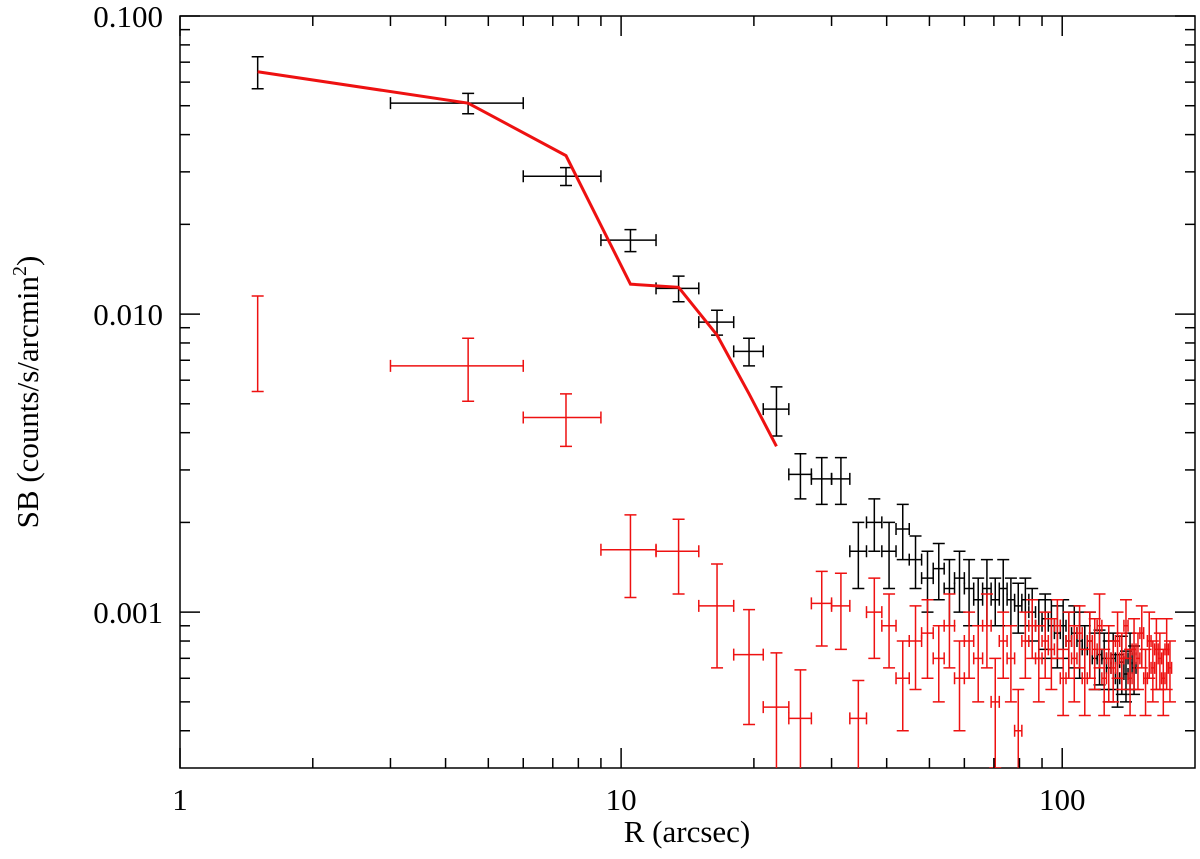 Image resolution: width=1200 pixels, height=859 pixels. What do you see at coordinates (27, 402) in the screenshot?
I see `y-axis-label-text: SB (counts/s/arcmin` at bounding box center [27, 402].